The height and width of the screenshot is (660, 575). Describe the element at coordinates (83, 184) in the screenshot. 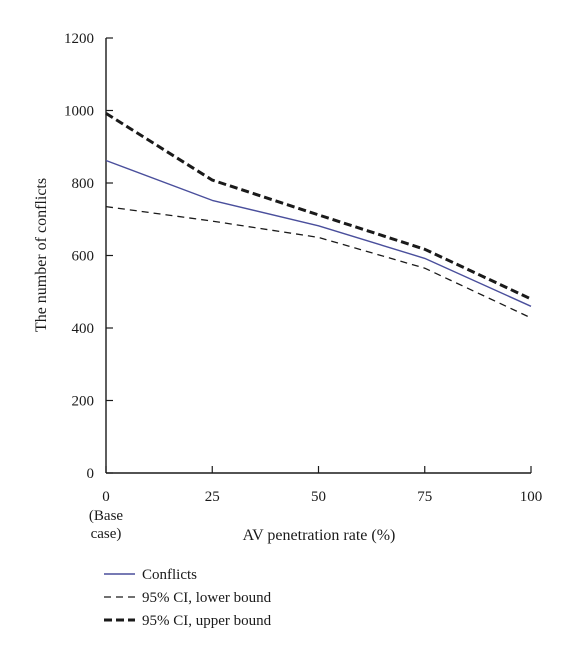

I see `y-tick-label: 800` at that location.